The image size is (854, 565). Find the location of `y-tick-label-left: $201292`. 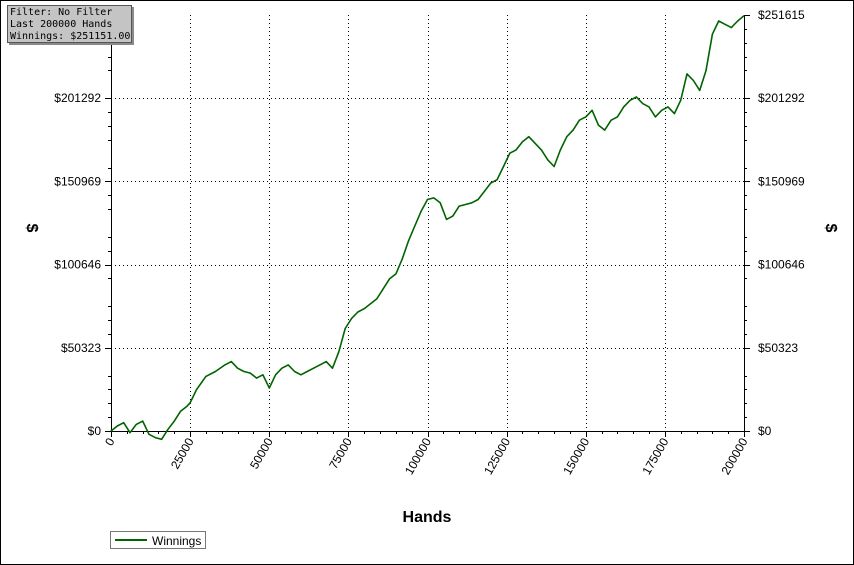

y-tick-label-left: $201292 is located at coordinates (77, 98).